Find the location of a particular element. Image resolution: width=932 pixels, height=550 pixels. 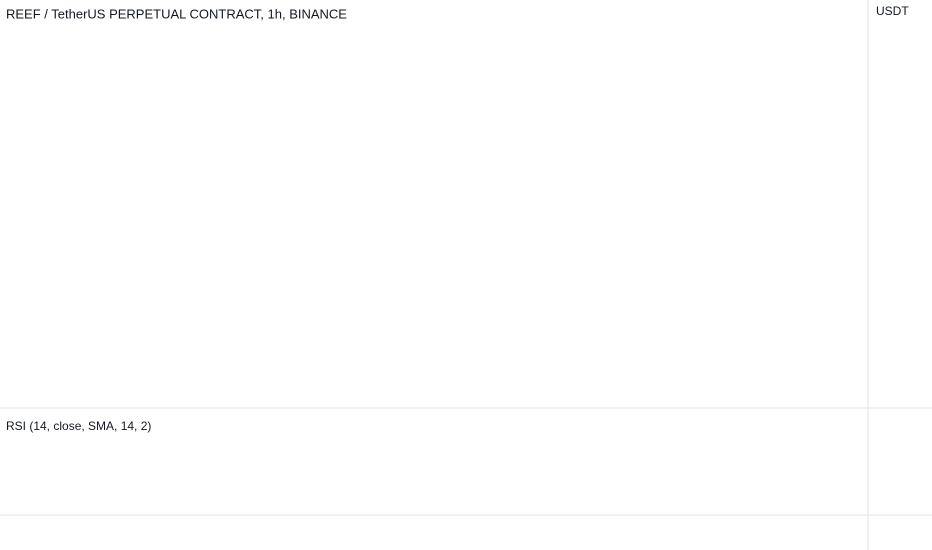

y-axis-label: USDT is located at coordinates (892, 11).